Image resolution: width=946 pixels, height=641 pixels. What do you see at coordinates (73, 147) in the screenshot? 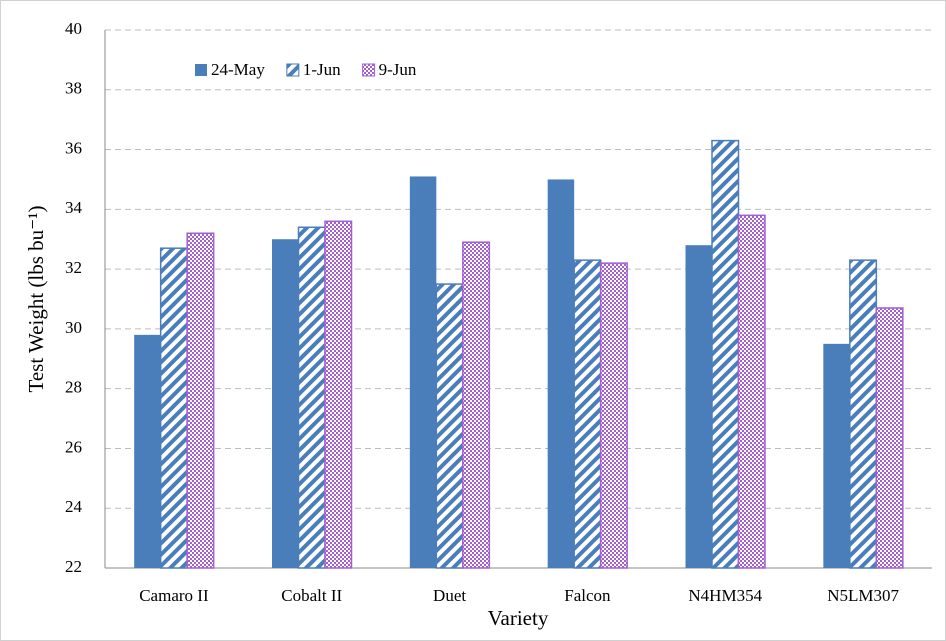
I see `y-tick-label: 36` at bounding box center [73, 147].